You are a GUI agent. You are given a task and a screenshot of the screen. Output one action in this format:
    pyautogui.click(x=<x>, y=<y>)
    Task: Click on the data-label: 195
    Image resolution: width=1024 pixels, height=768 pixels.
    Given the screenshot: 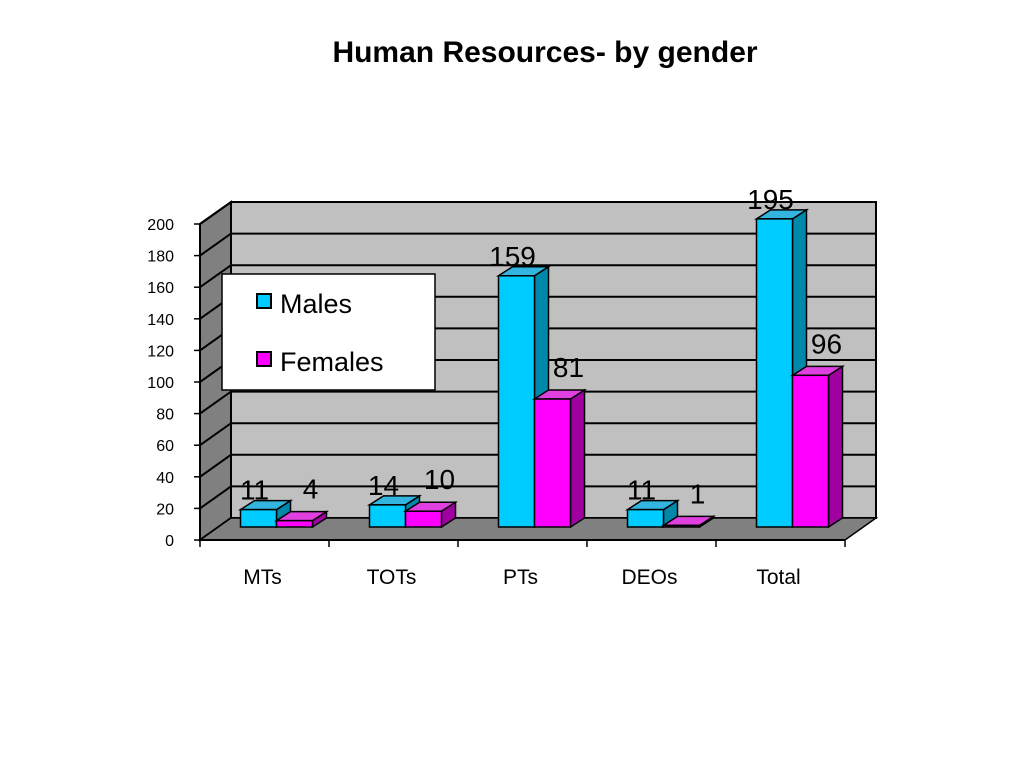 What is the action you would take?
    pyautogui.click(x=770, y=199)
    